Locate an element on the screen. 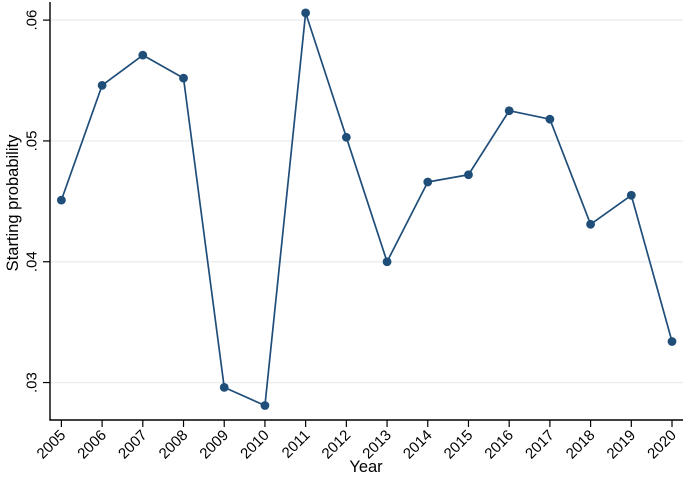 Image resolution: width=684 pixels, height=485 pixels. x-tick-label: 2008 is located at coordinates (174, 445).